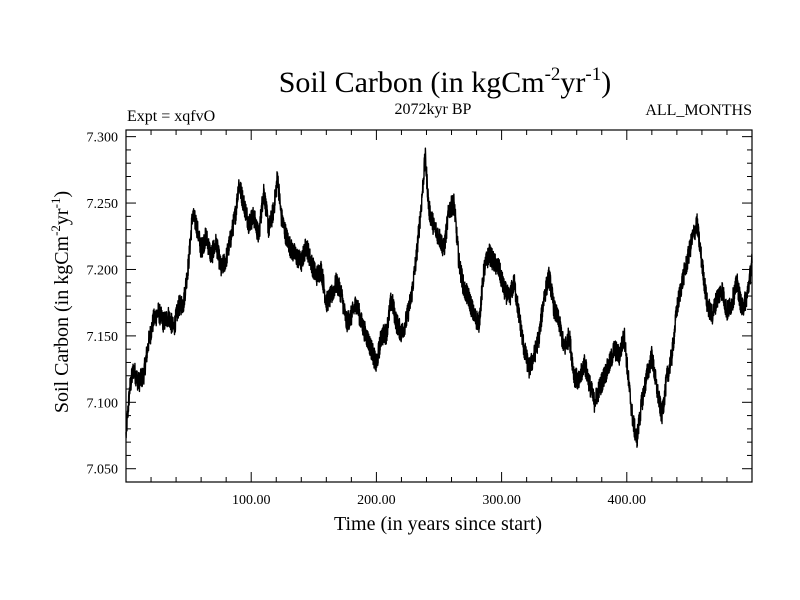  What do you see at coordinates (62, 194) in the screenshot?
I see `y-axis-label-end: )` at bounding box center [62, 194].